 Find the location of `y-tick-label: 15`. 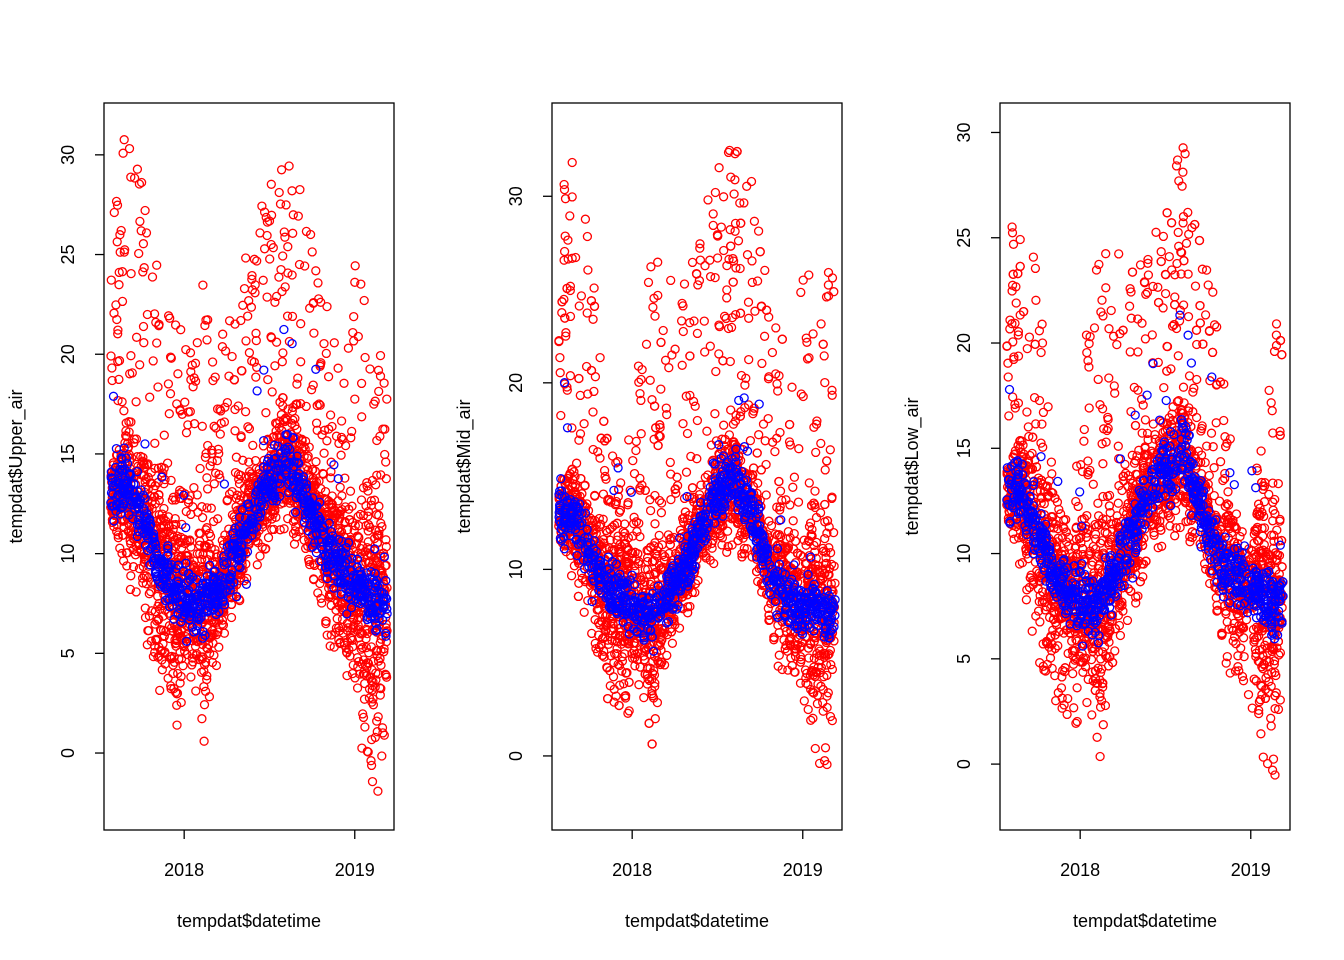

y-tick-label: 15 is located at coordinates (68, 454).